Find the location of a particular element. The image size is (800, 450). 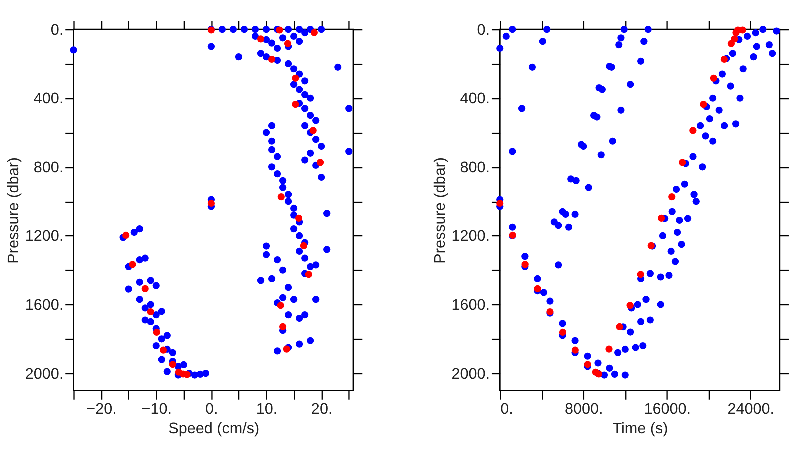

x-axis-title: Speed (cm/s) is located at coordinates (214, 429).